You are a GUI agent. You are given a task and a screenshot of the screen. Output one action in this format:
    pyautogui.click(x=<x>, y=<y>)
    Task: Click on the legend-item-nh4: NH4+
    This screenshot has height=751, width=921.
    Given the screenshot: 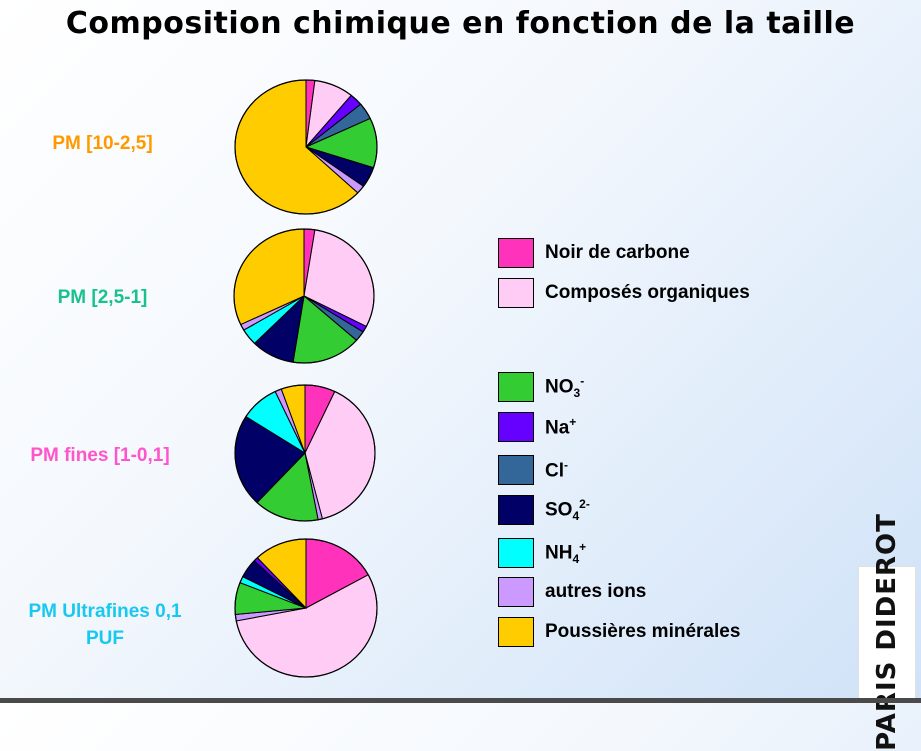 What is the action you would take?
    pyautogui.click(x=542, y=553)
    